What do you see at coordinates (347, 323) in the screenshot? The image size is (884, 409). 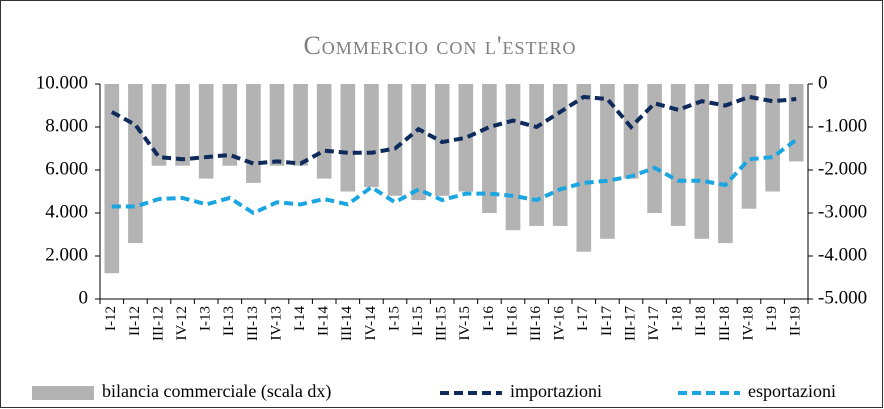 I see `x-tick-label: III-14` at bounding box center [347, 323].